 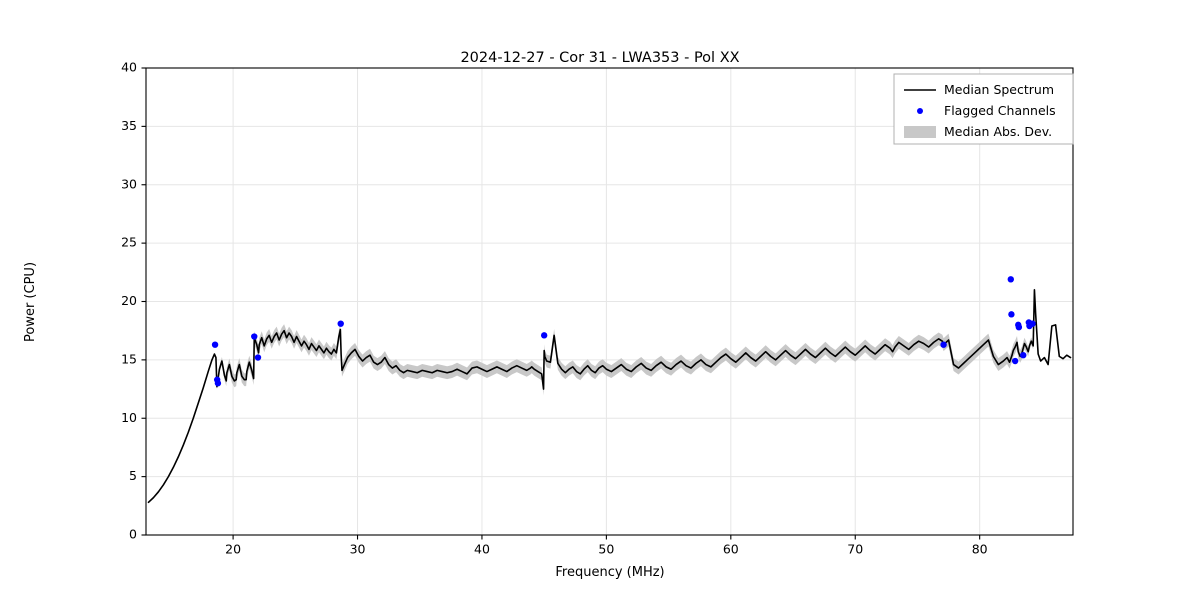 What do you see at coordinates (133, 475) in the screenshot?
I see `y-tick-label: 5` at bounding box center [133, 475].